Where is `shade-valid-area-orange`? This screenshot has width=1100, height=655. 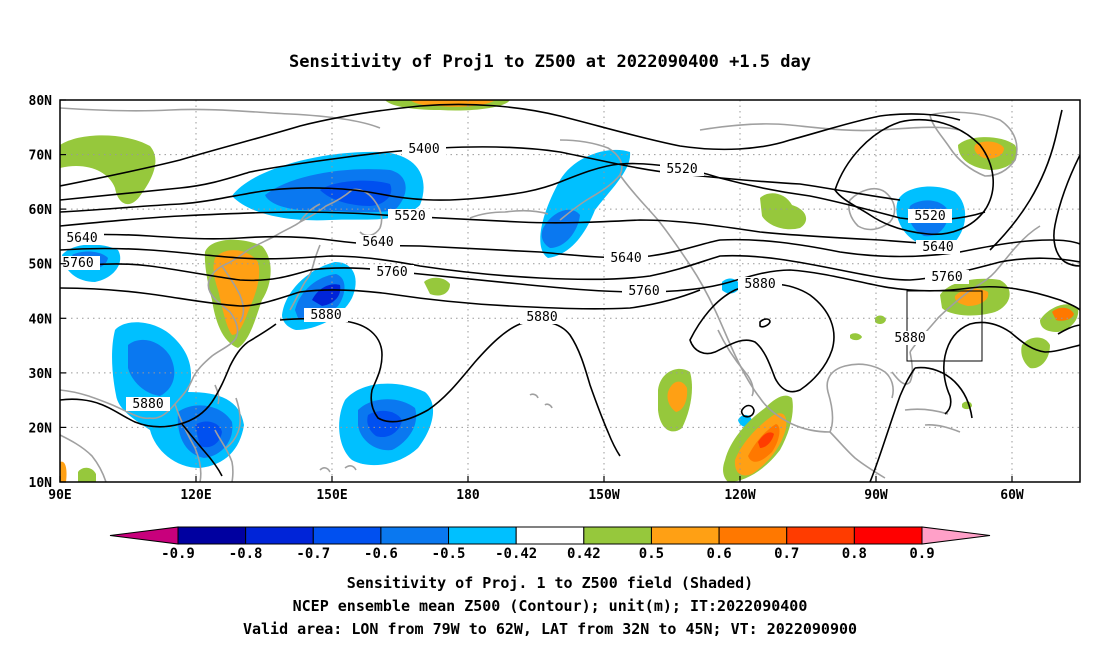
shade-valid-area-orange is located at coordinates (971, 297).